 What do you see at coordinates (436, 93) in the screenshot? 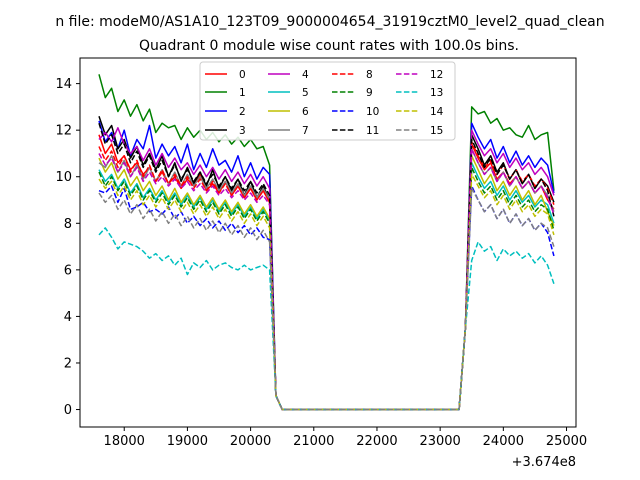
I see `legend-label-13: 13` at bounding box center [436, 93].